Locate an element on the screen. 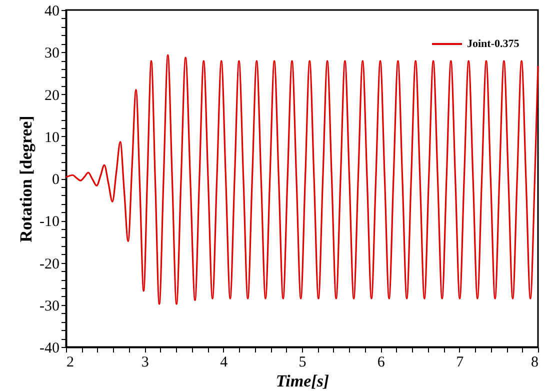 The width and height of the screenshot is (550, 391). y-tick-label: -10 is located at coordinates (50, 222).